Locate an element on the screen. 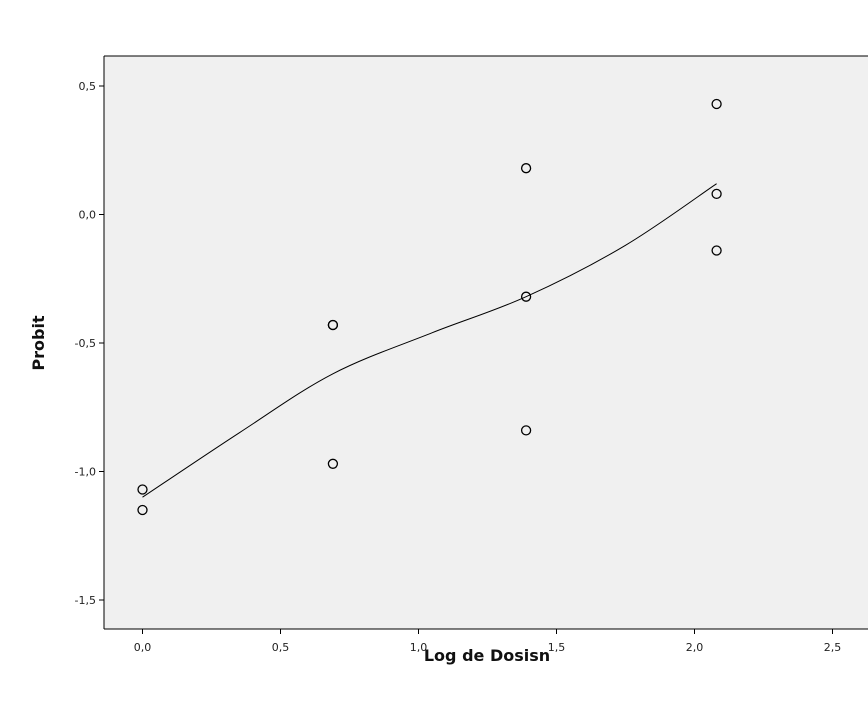 Image resolution: width=868 pixels, height=702 pixels. x-tick-label: 1,5 is located at coordinates (557, 647).